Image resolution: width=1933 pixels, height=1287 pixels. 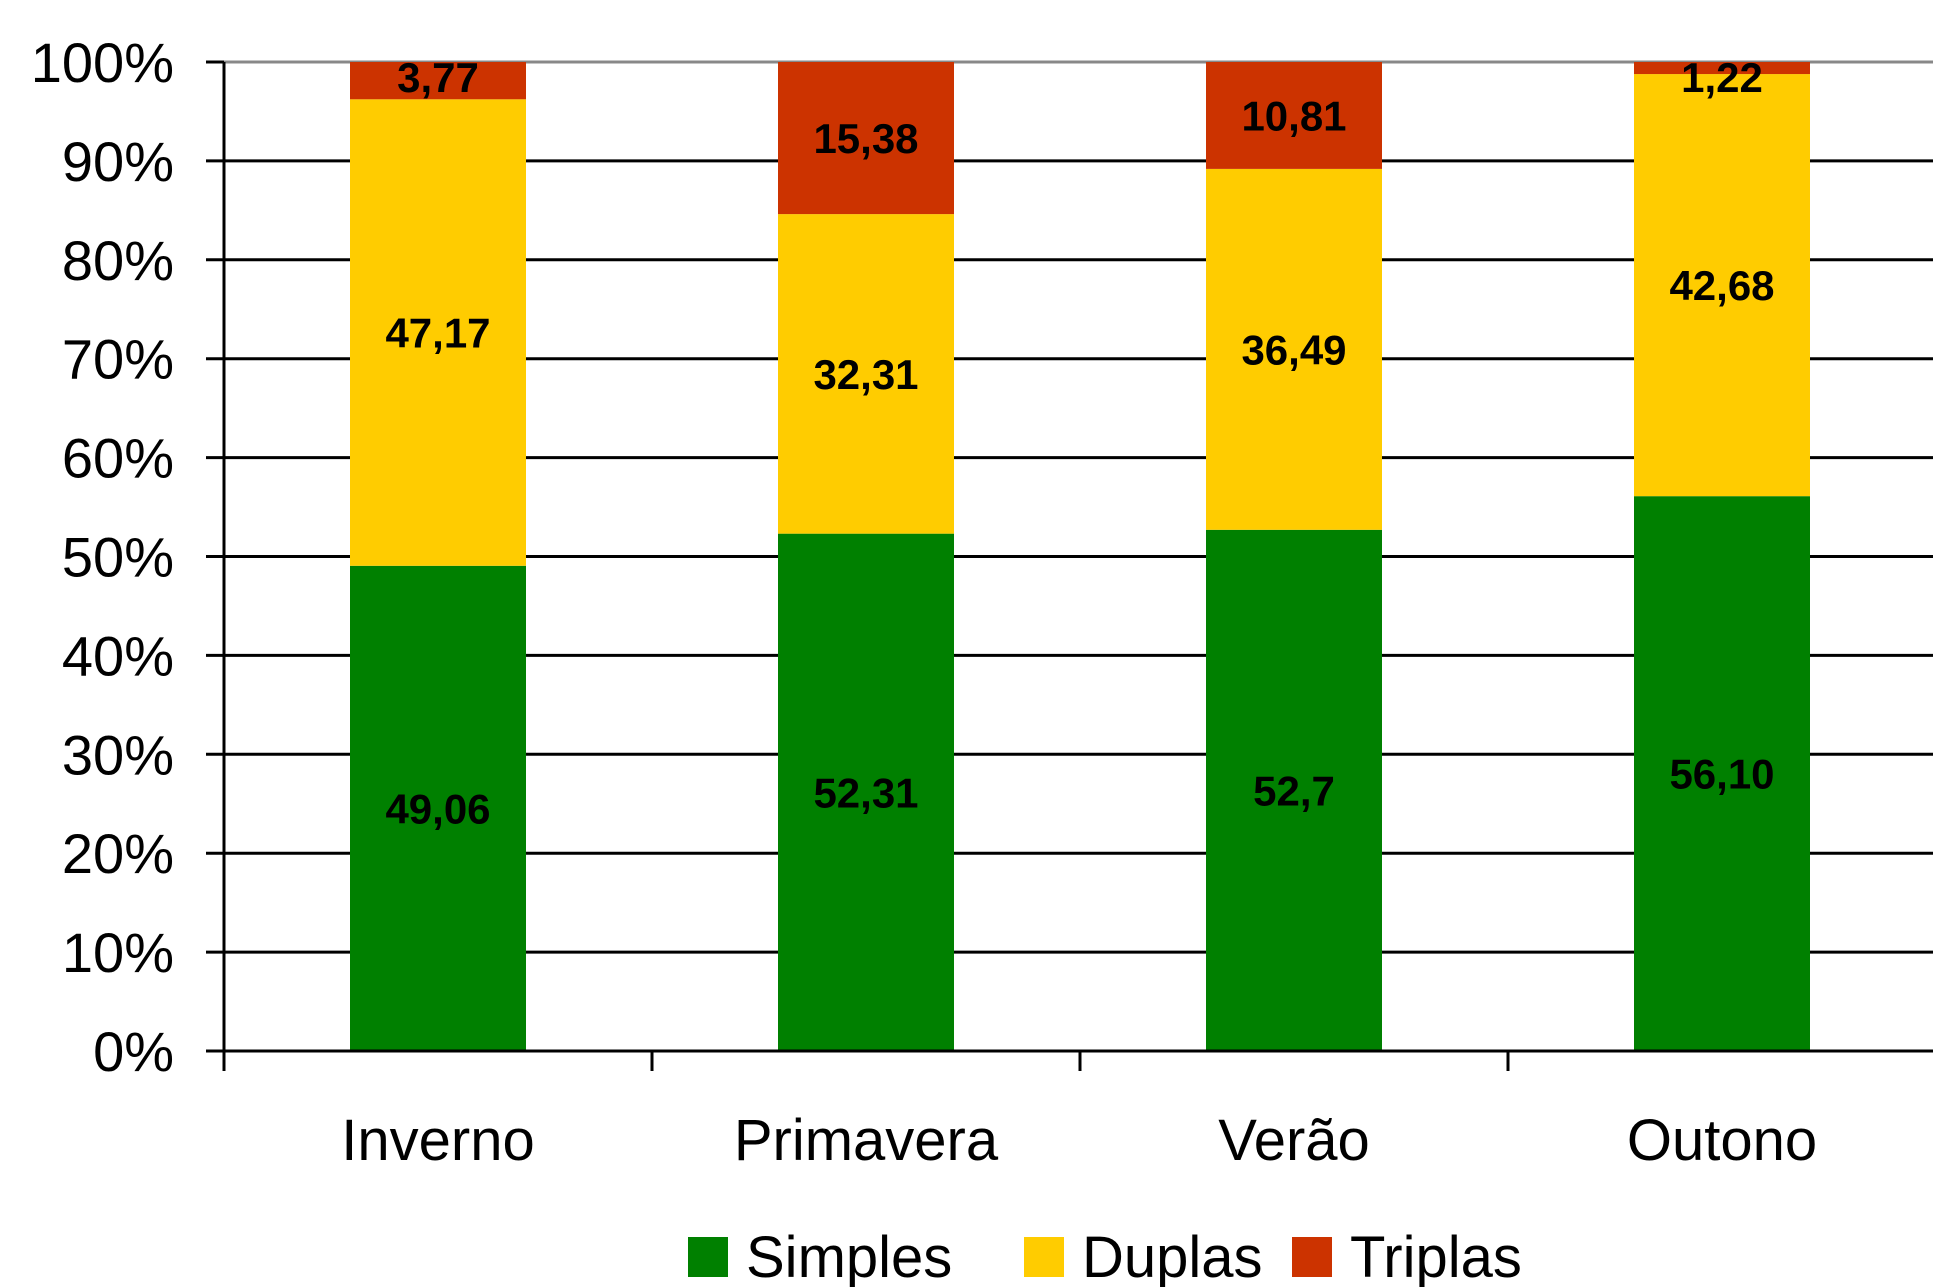 I want to click on legend-label-simples: Simples, so click(x=849, y=1256).